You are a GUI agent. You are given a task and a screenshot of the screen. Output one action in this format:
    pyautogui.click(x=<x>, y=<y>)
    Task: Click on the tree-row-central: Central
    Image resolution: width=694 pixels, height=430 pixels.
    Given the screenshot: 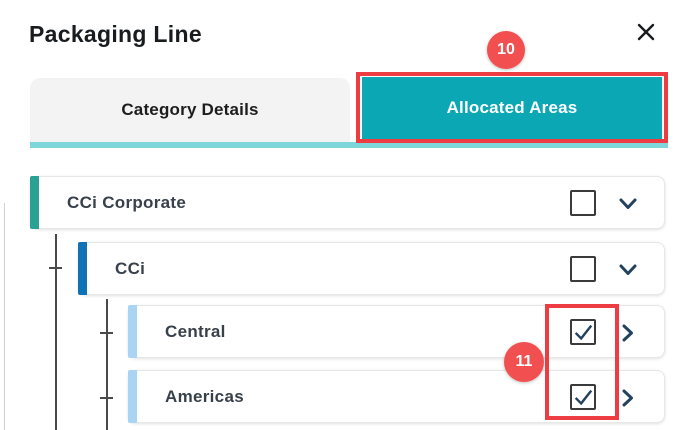 What is the action you would take?
    pyautogui.click(x=396, y=331)
    